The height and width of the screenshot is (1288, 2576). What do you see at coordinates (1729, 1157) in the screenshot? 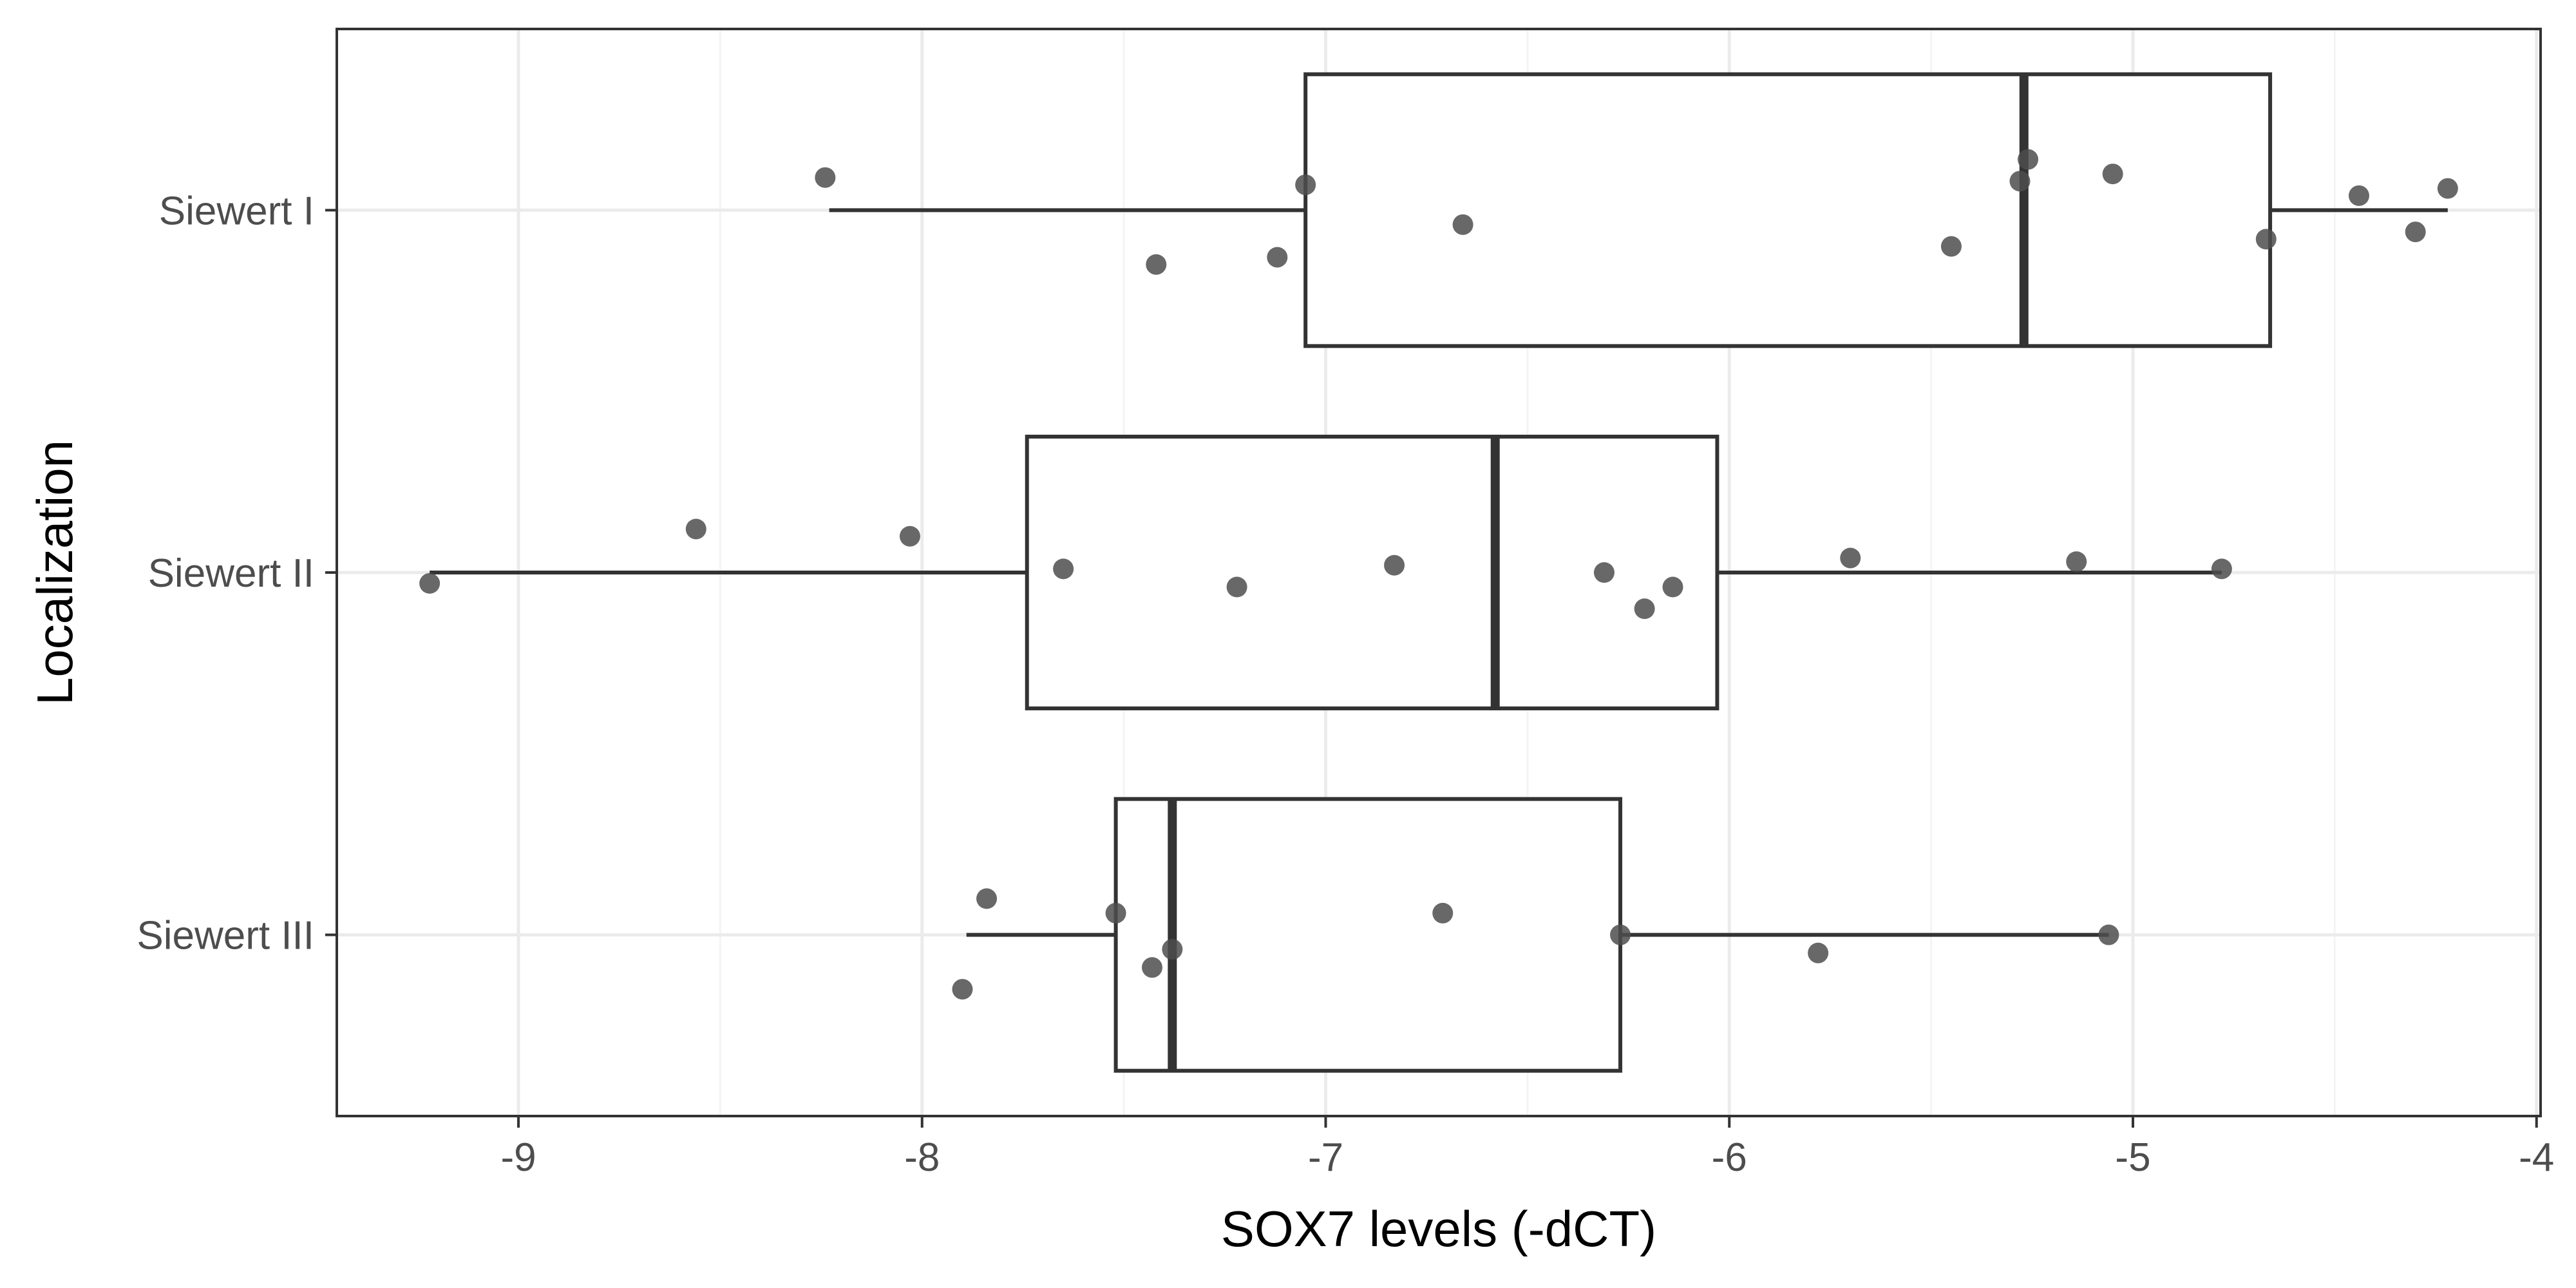
I see `x-tick-label: -6` at bounding box center [1729, 1157].